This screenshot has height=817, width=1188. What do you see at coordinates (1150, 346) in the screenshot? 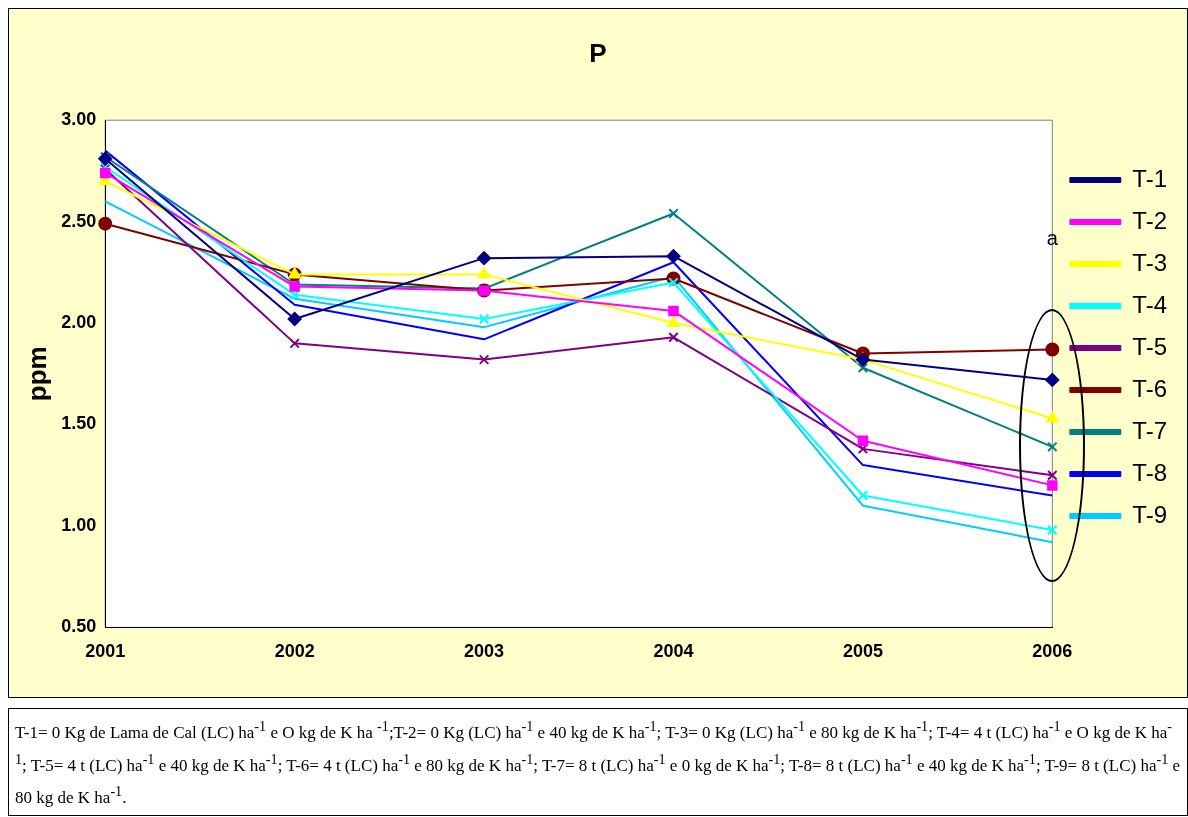
I see `legend-label: T-5` at bounding box center [1150, 346].